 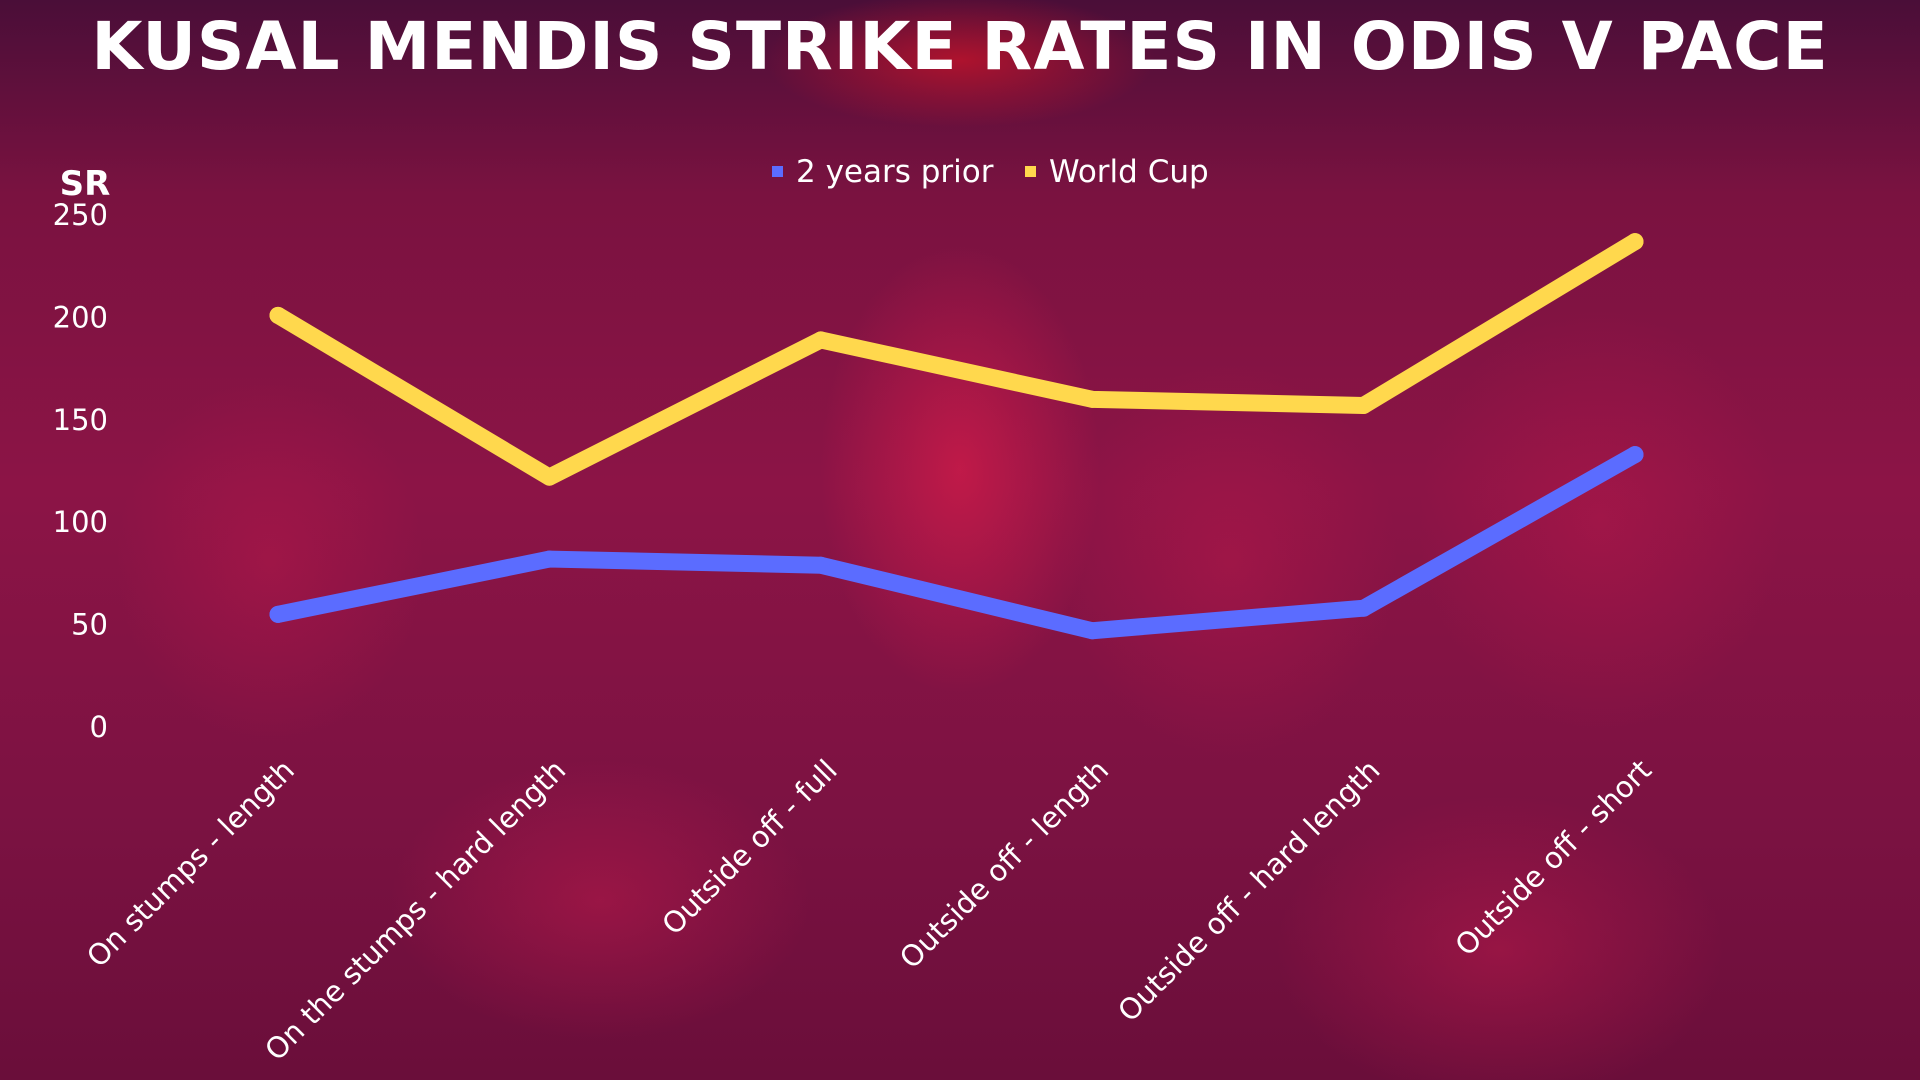 What do you see at coordinates (99, 727) in the screenshot?
I see `y-tick-label-0: 0` at bounding box center [99, 727].